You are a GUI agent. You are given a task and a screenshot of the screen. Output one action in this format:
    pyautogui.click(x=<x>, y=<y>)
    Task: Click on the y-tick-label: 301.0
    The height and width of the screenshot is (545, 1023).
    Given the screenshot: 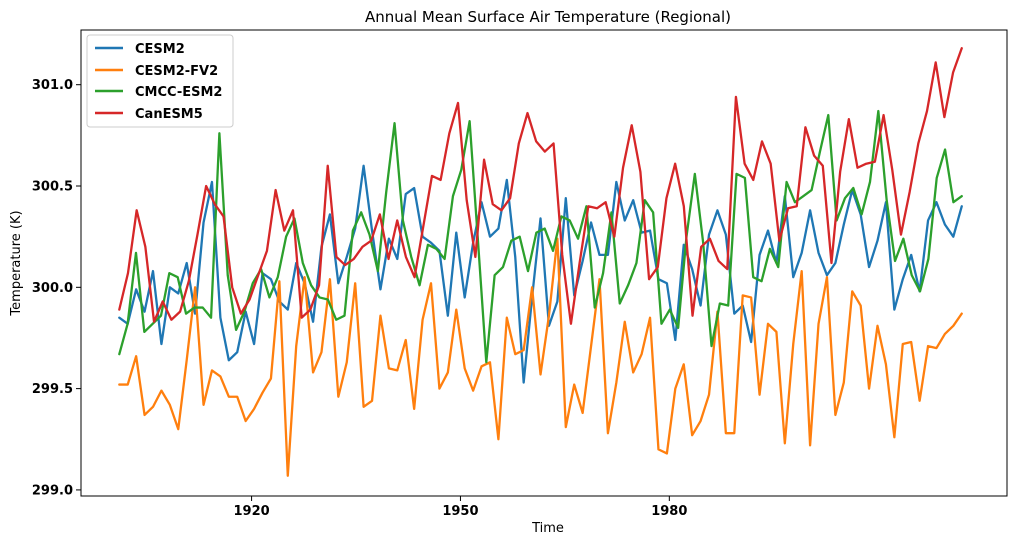 What is the action you would take?
    pyautogui.click(x=52, y=85)
    